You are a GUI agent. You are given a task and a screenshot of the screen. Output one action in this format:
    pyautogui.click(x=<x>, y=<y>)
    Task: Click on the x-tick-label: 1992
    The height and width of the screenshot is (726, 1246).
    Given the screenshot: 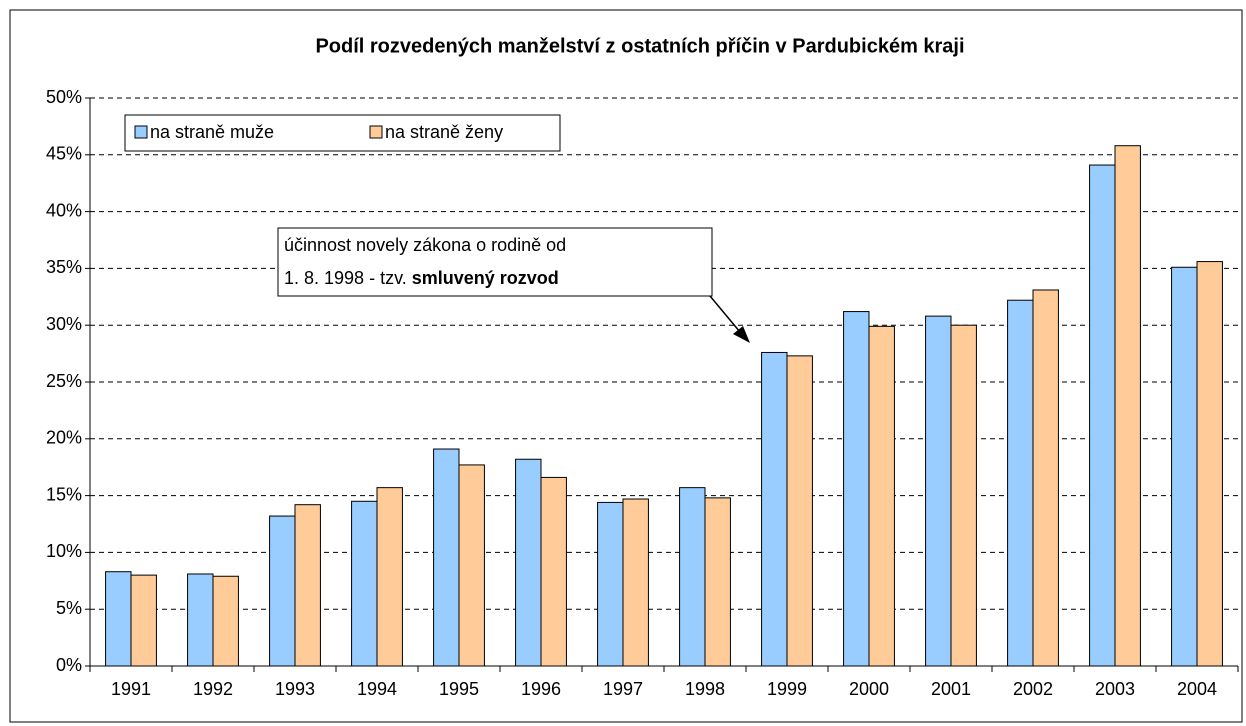 What is the action you would take?
    pyautogui.click(x=213, y=689)
    